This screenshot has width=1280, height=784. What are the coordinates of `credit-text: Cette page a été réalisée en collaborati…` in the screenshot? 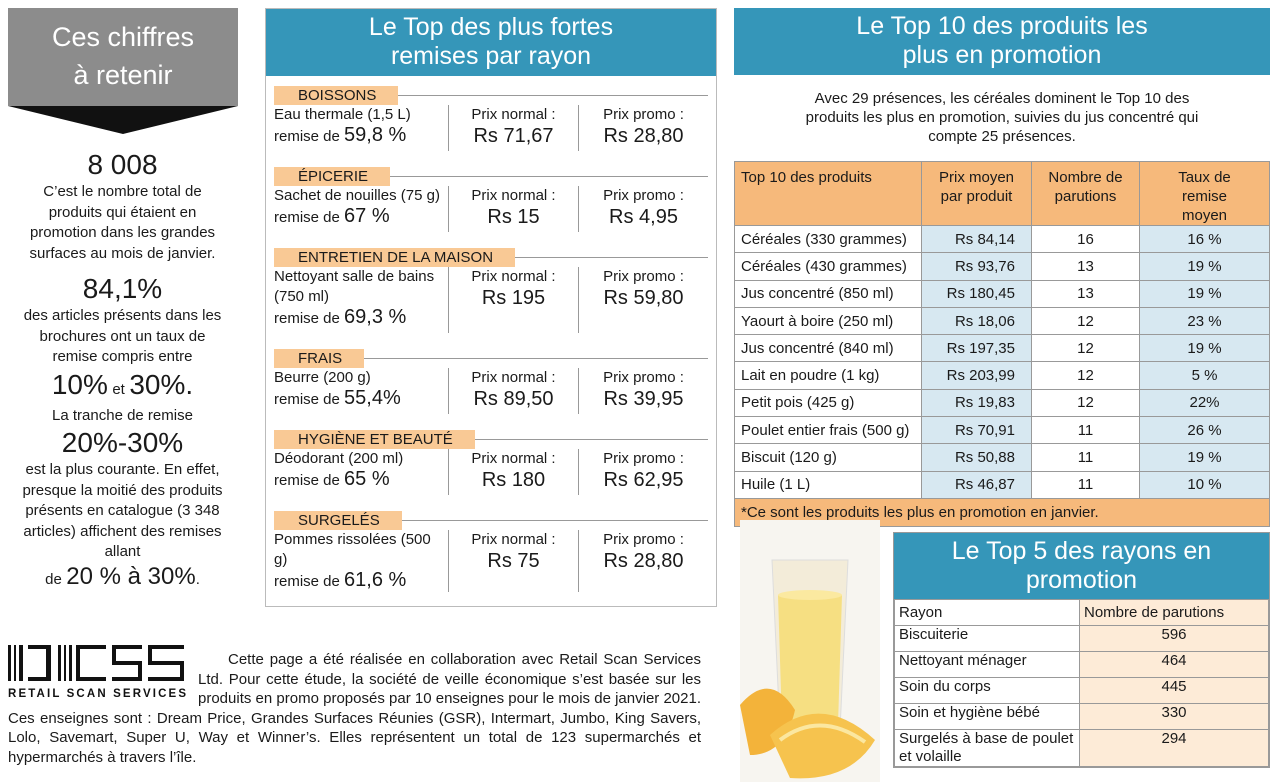 It's located at (354, 708).